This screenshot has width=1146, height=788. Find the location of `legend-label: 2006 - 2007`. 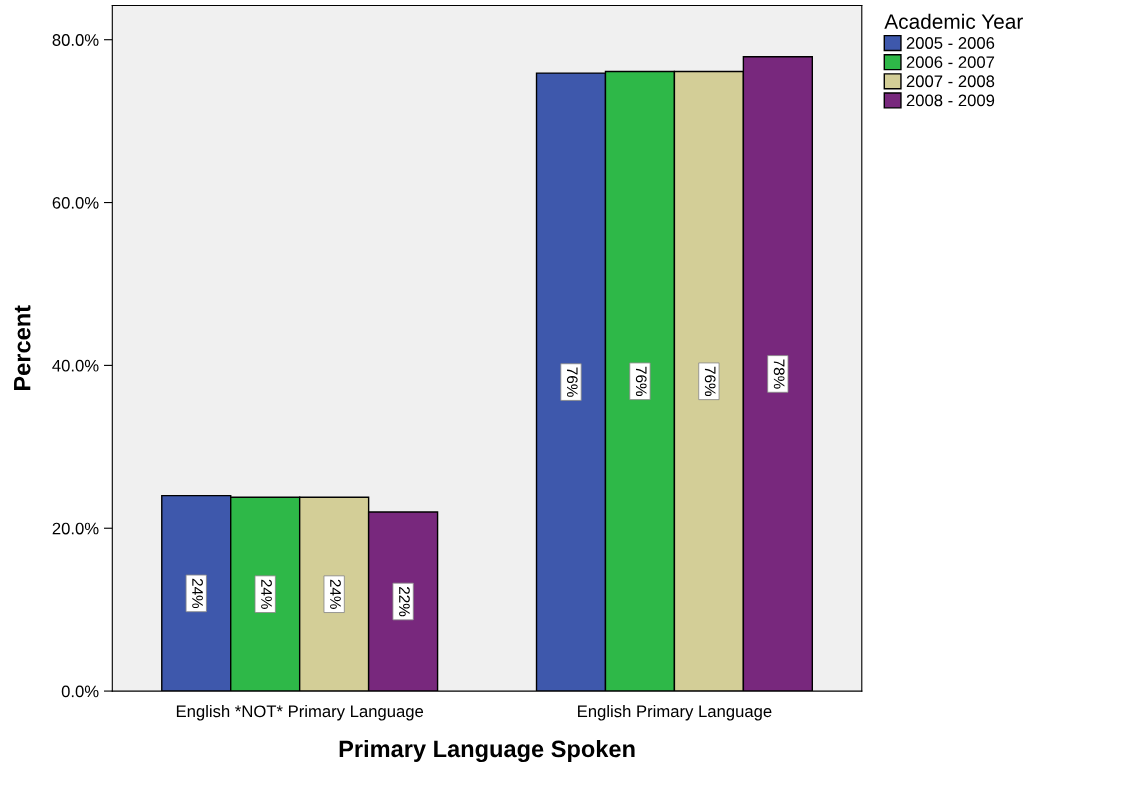

legend-label: 2006 - 2007 is located at coordinates (950, 62).